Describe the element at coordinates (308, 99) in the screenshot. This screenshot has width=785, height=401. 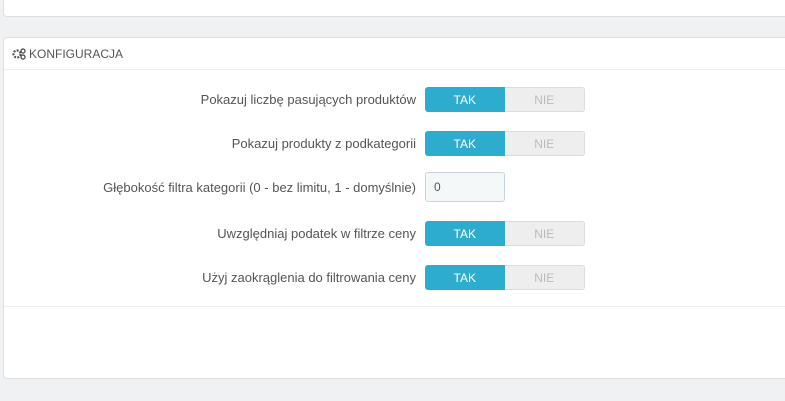
I see `field-label: Pokazuj liczbę pasujących produktów` at that location.